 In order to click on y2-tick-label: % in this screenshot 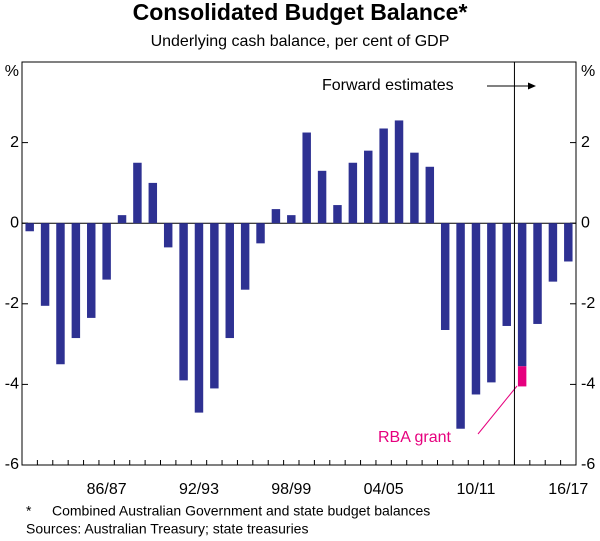, I will do `click(588, 71)`.